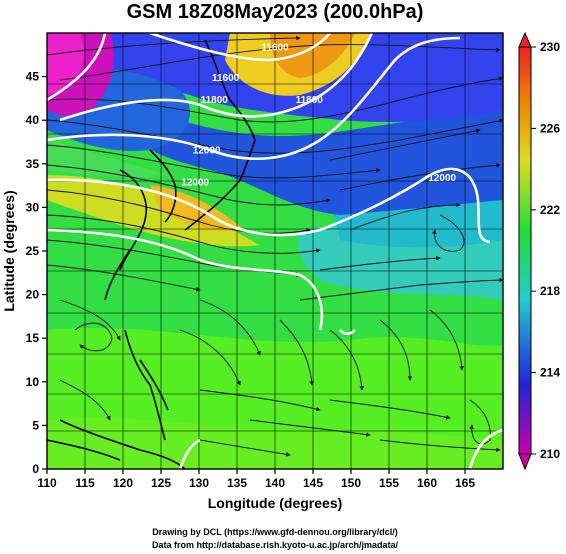  Describe the element at coordinates (550, 291) in the screenshot. I see `colorbar-tick-label: 218` at that location.